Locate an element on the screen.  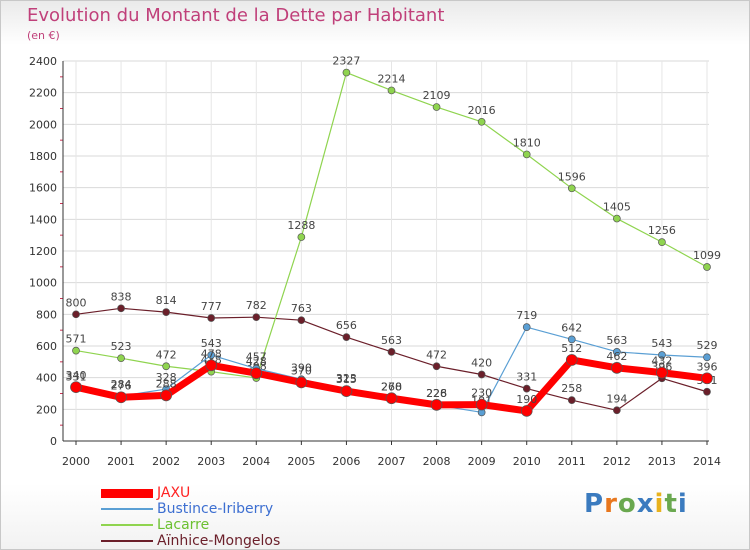
data-label: 462 is located at coordinates (616, 356).